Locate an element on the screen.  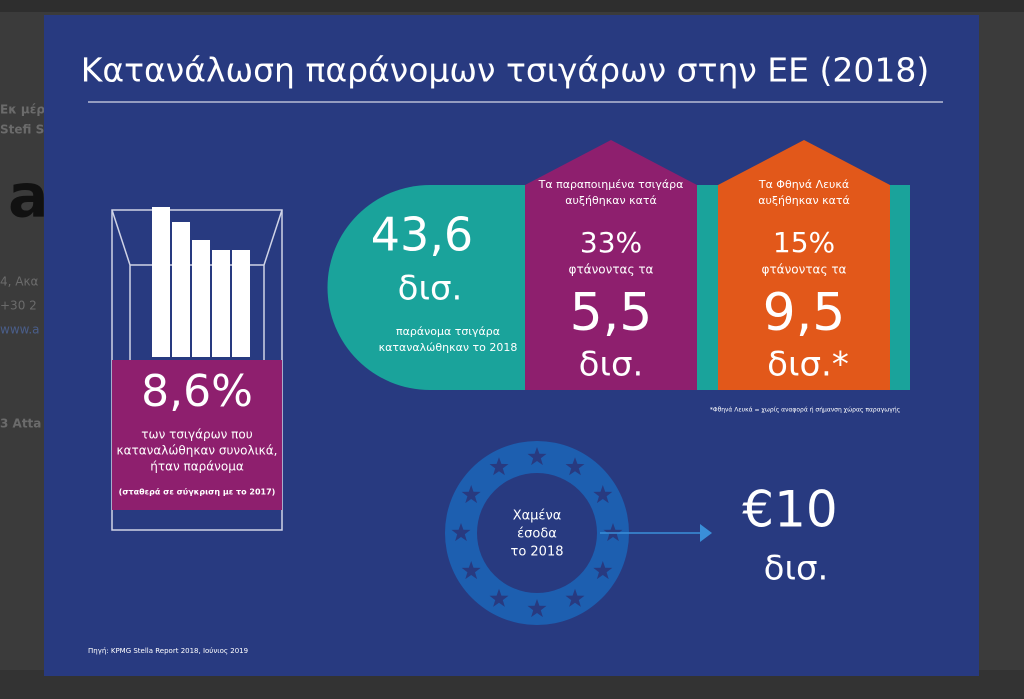
pack-text: των τσιγάρων που is located at coordinates (196, 435).